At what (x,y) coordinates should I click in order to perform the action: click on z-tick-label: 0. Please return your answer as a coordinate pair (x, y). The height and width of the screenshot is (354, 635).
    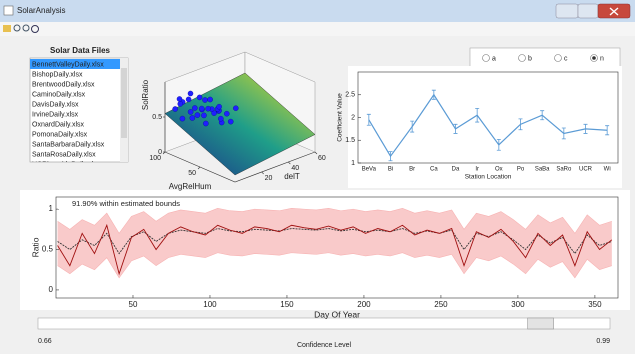
    Looking at the image, I should click on (160, 152).